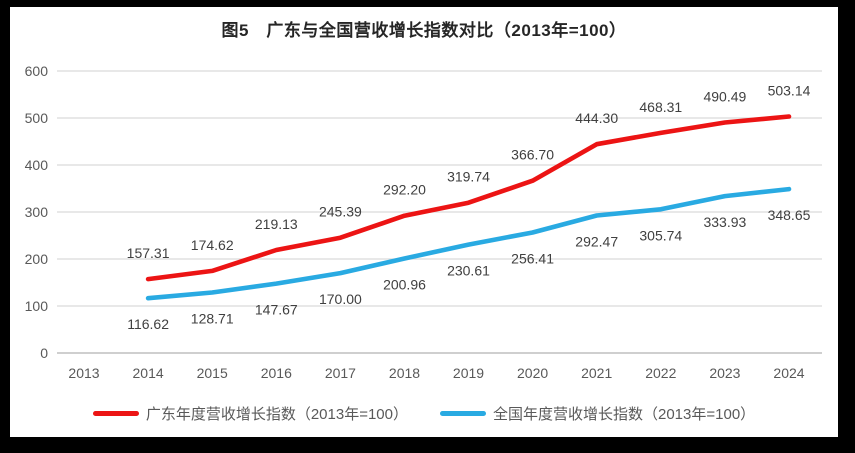 The height and width of the screenshot is (453, 855). What do you see at coordinates (37, 212) in the screenshot?
I see `y-axis-tick-label: 300` at bounding box center [37, 212].